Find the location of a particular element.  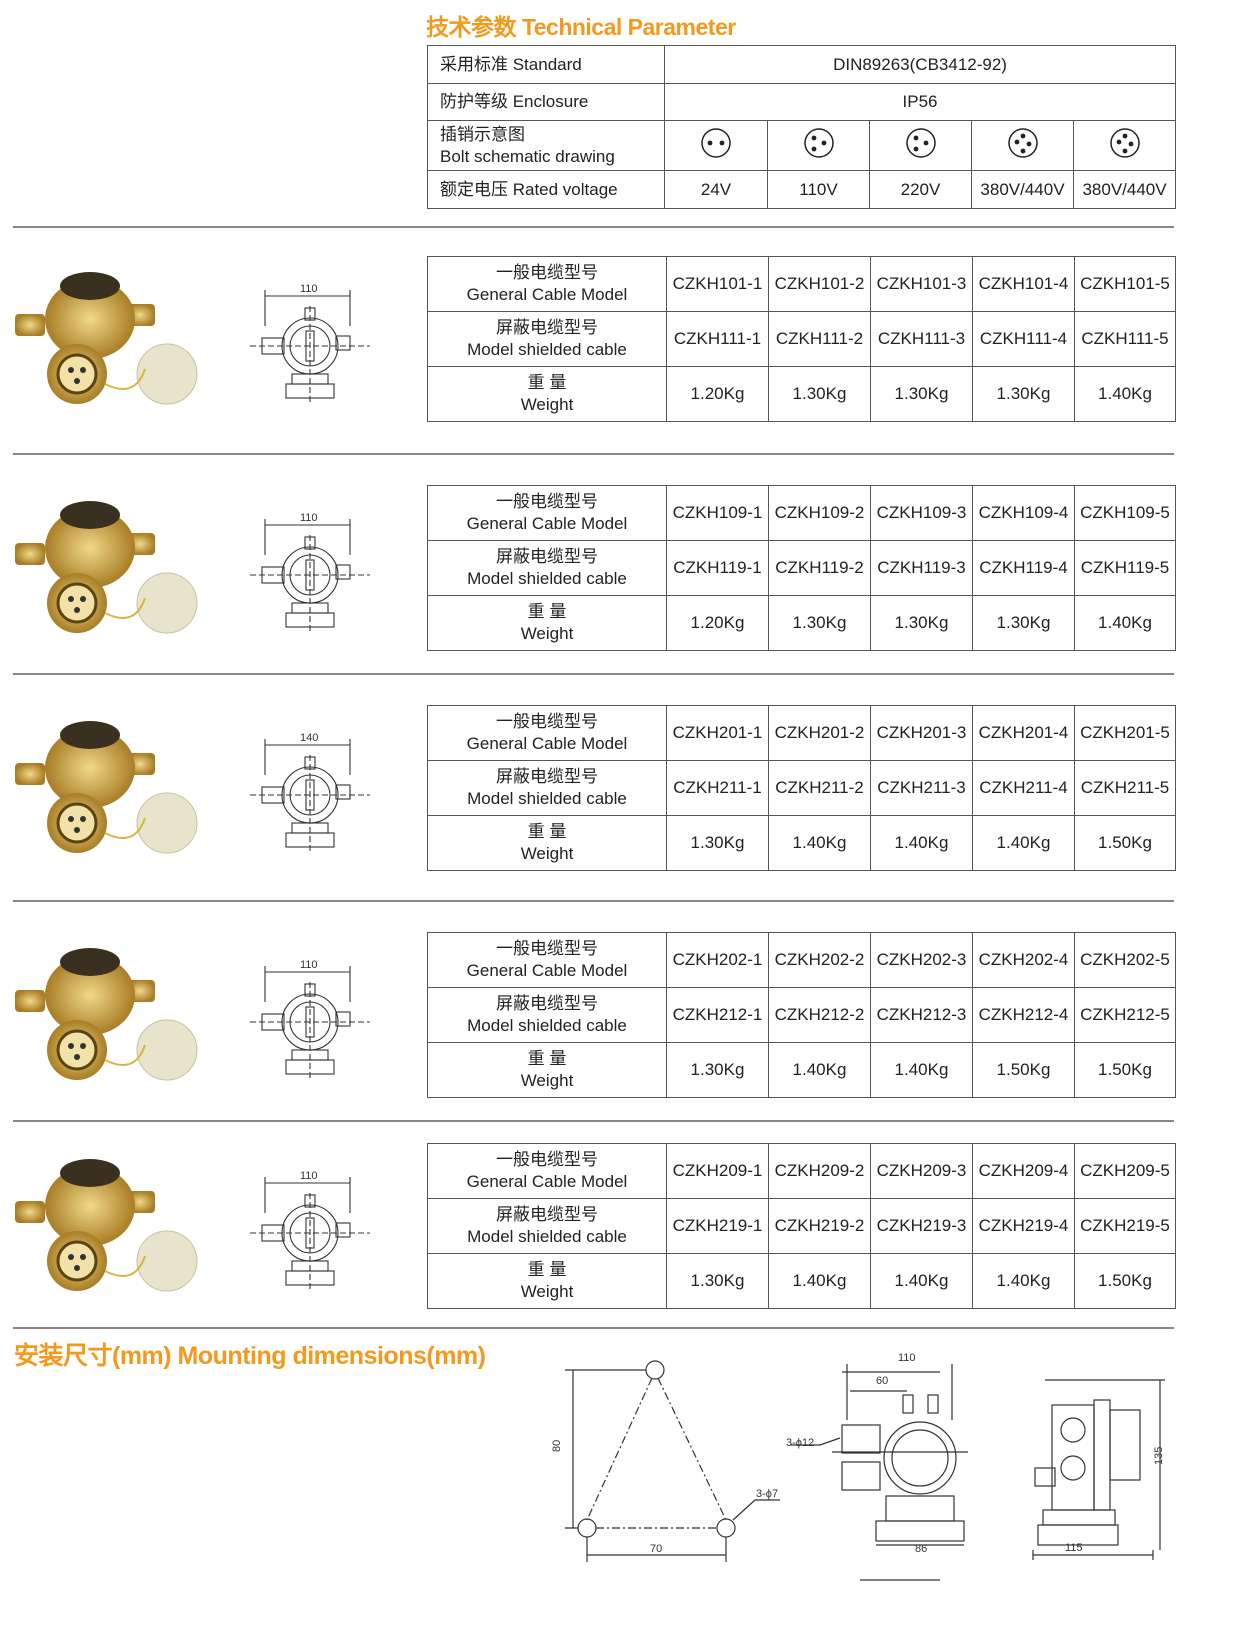

shielded-value: CZKH211-2 is located at coordinates (819, 788).